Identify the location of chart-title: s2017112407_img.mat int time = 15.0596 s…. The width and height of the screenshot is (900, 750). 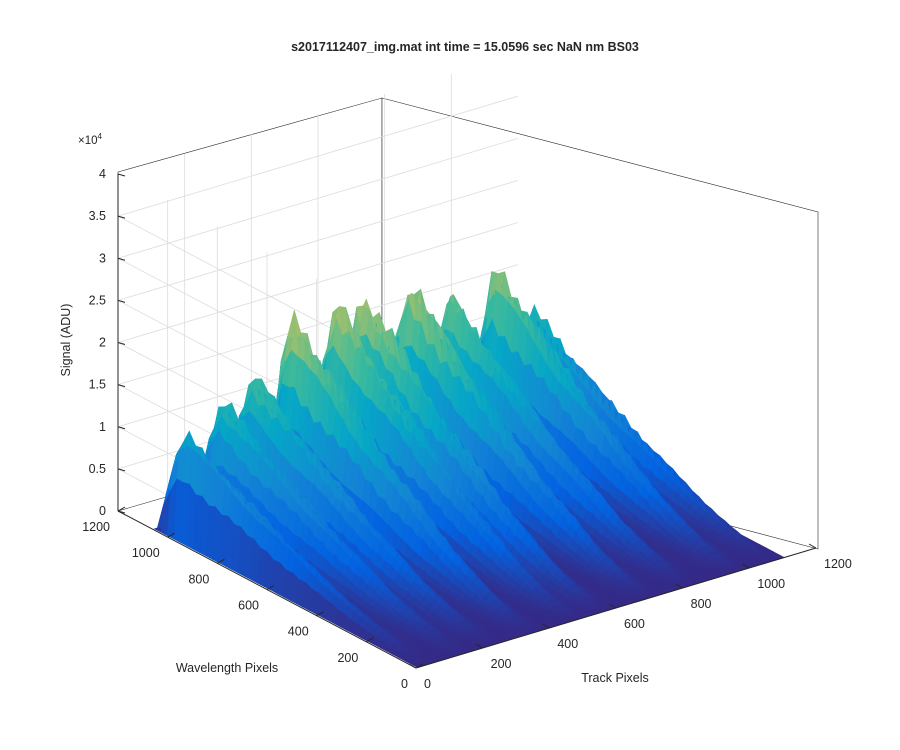
(465, 47).